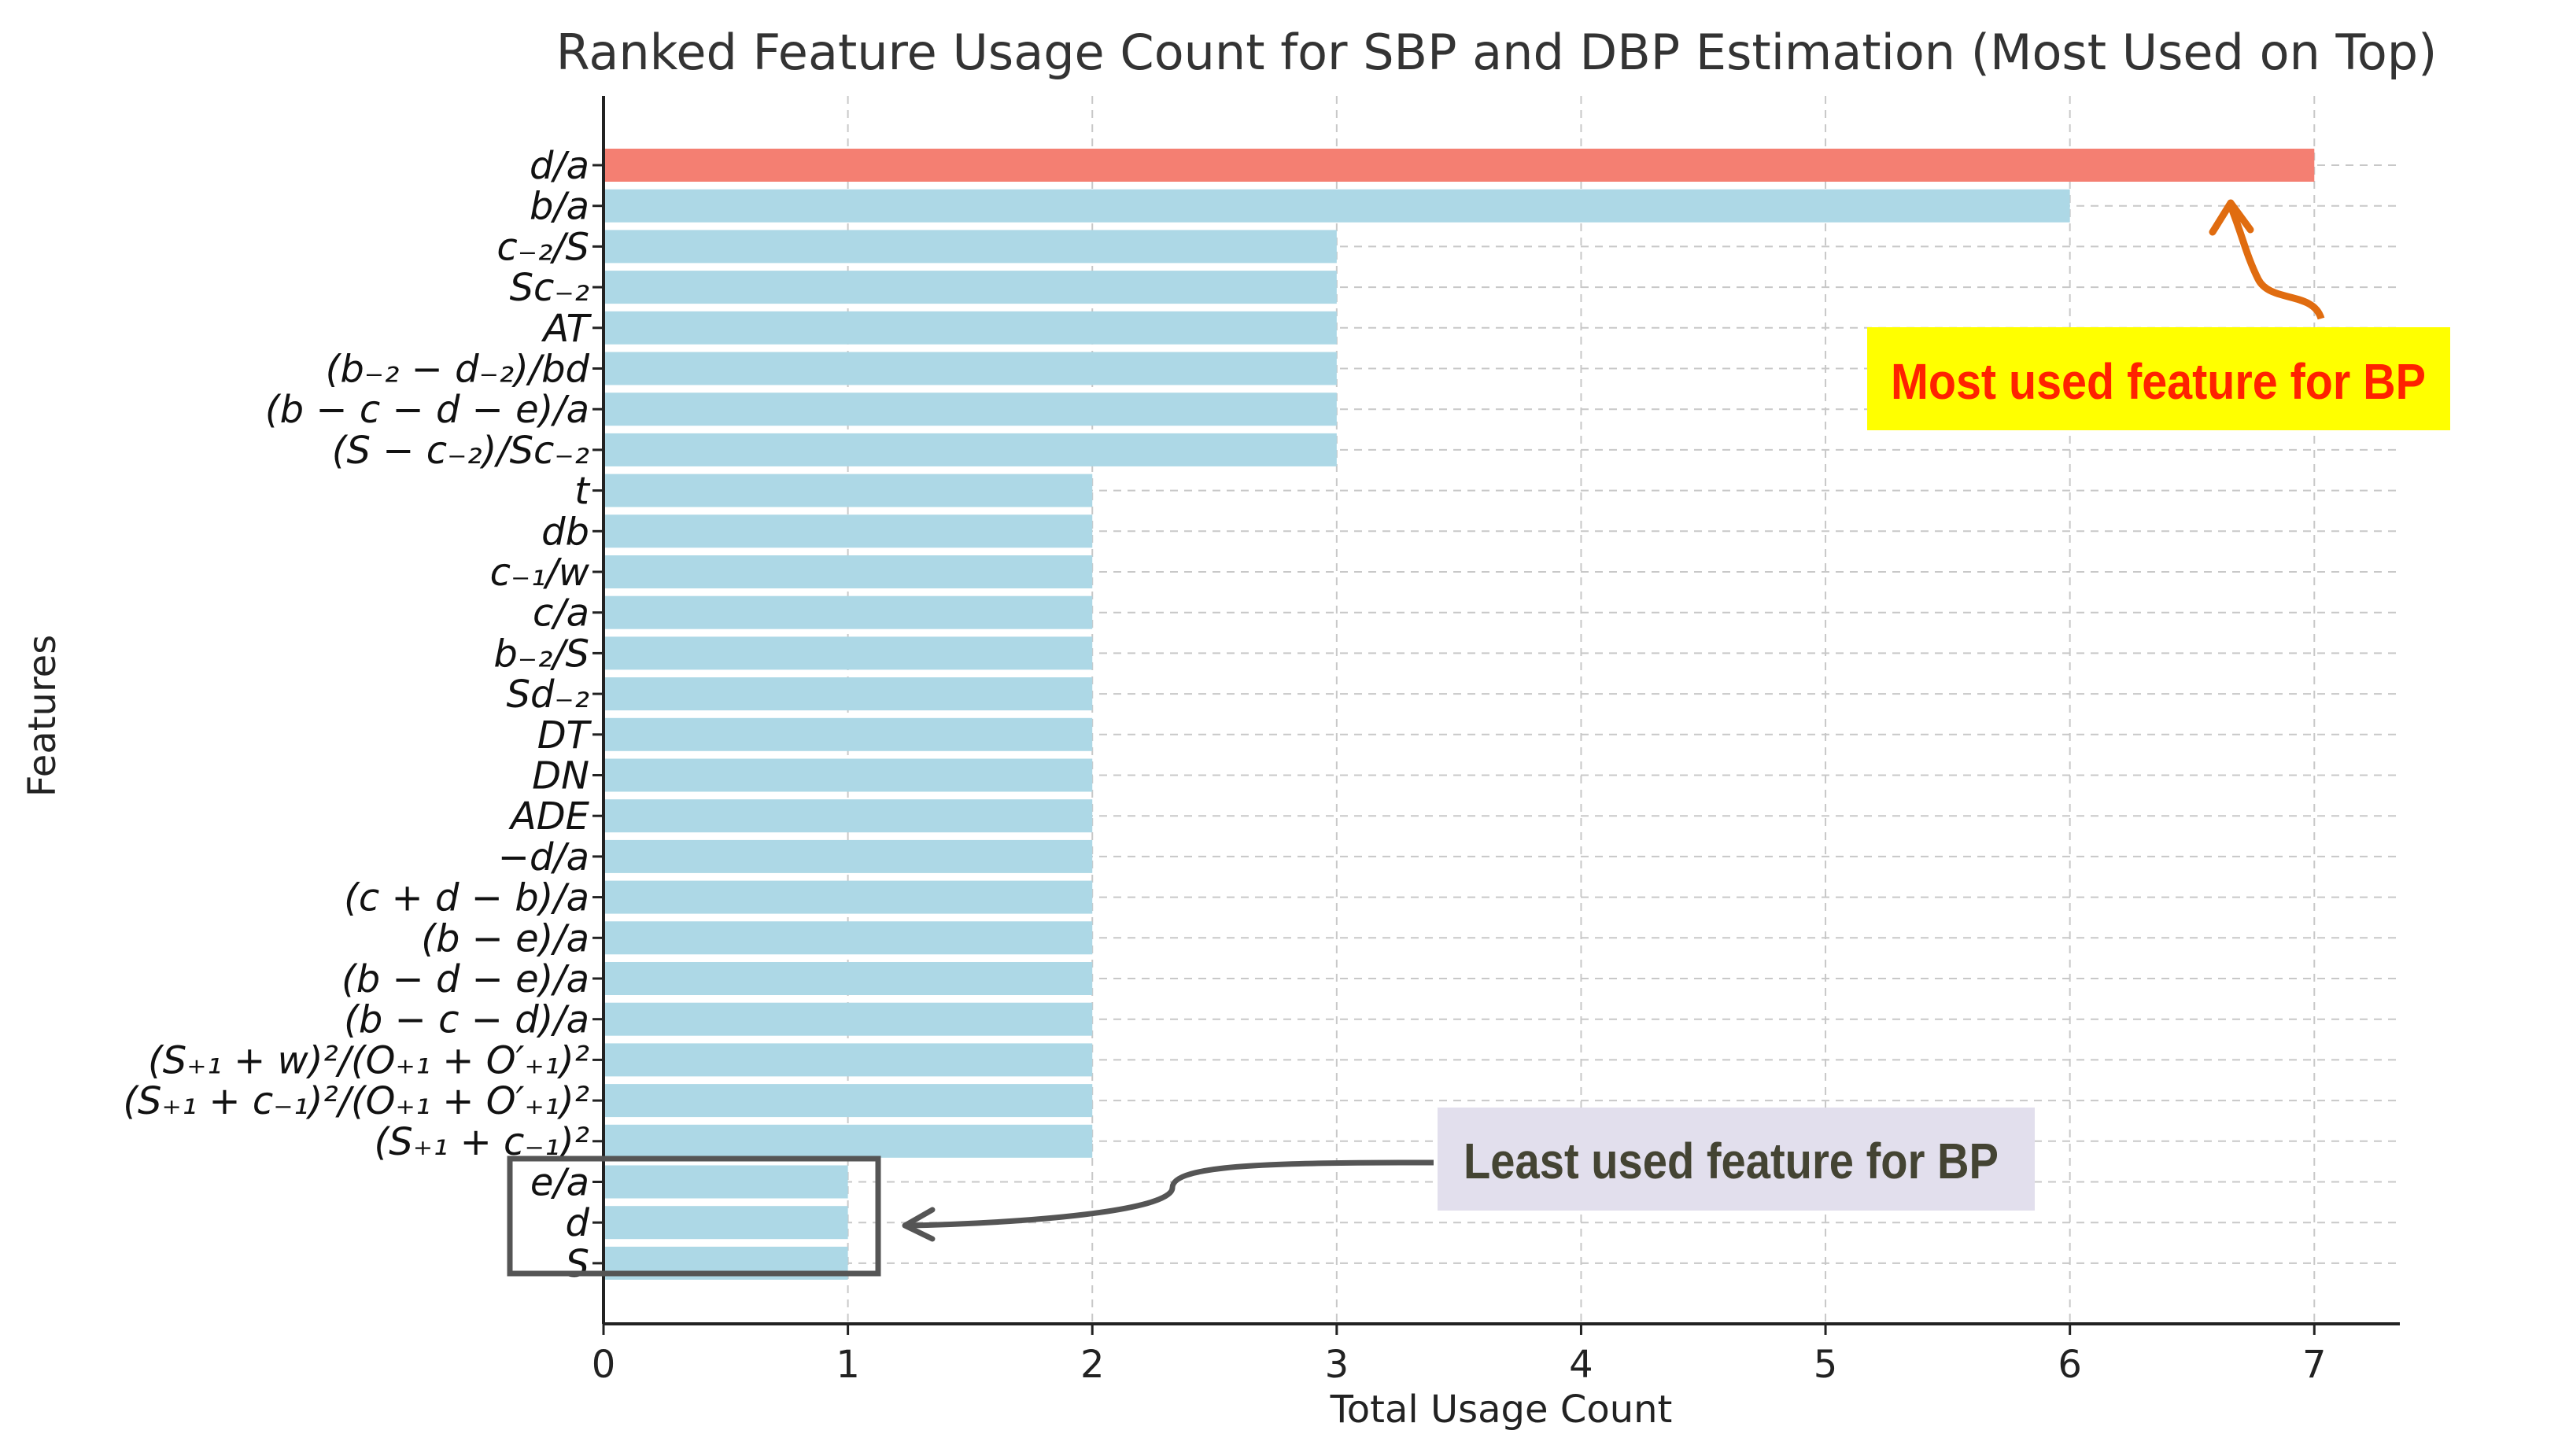  I want to click on least-used-arrowhead, so click(919, 1224).